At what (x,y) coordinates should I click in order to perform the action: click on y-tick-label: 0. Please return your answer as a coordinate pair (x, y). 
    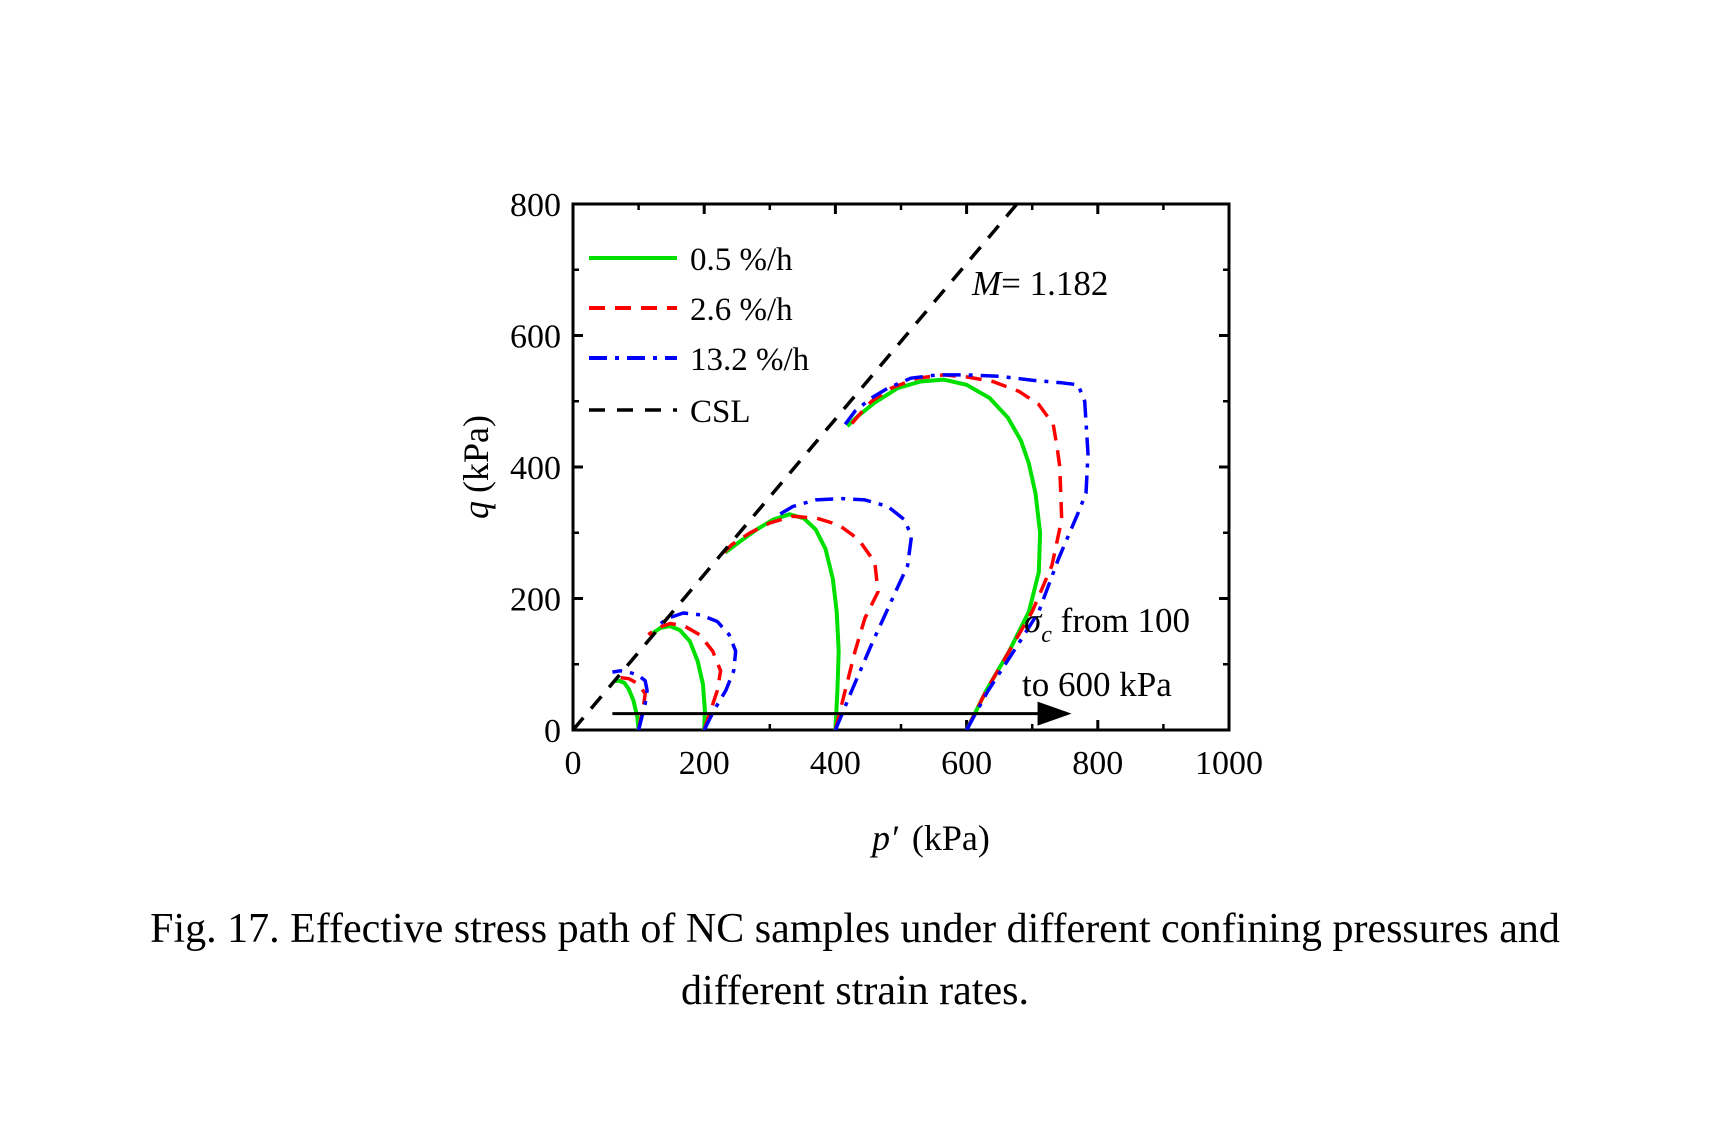
    Looking at the image, I should click on (552, 731).